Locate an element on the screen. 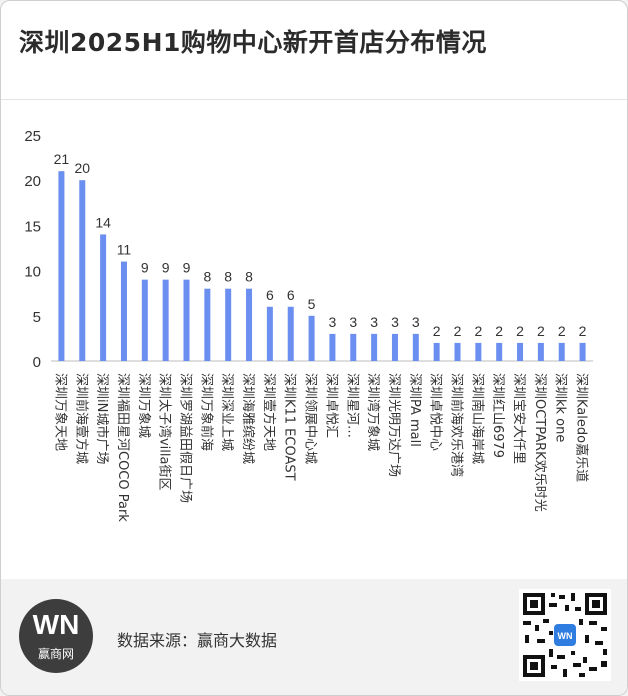 The image size is (628, 696). y-tick-label: 10 is located at coordinates (32, 272).